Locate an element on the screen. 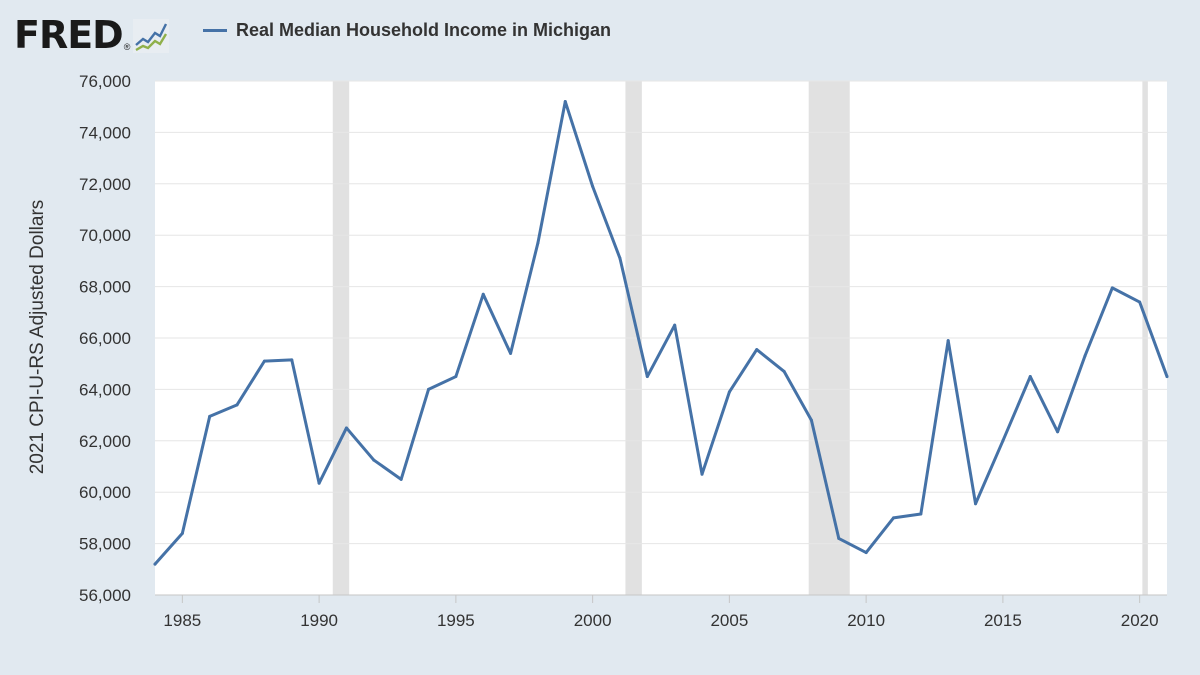 The image size is (1200, 675). y-tick-label: 60,000 is located at coordinates (105, 492).